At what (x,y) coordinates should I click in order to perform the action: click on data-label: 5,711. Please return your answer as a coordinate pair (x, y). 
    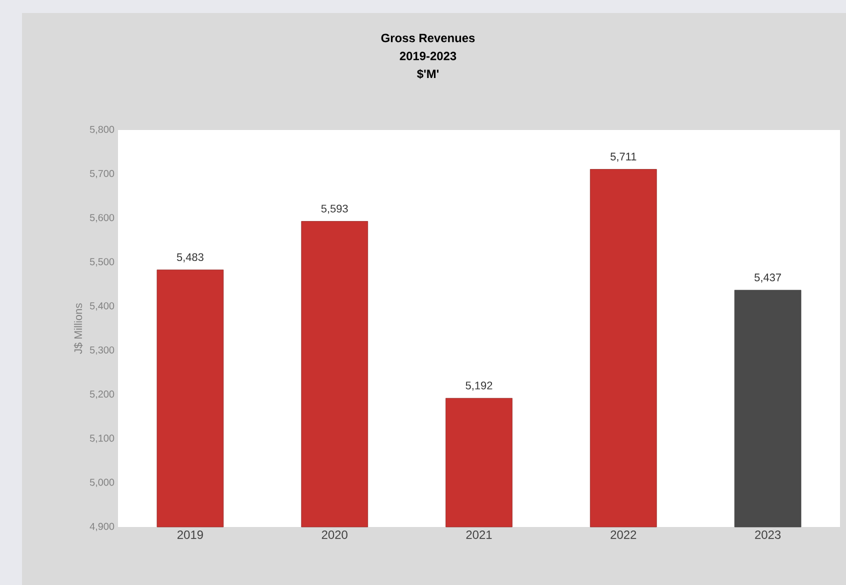
    Looking at the image, I should click on (623, 157).